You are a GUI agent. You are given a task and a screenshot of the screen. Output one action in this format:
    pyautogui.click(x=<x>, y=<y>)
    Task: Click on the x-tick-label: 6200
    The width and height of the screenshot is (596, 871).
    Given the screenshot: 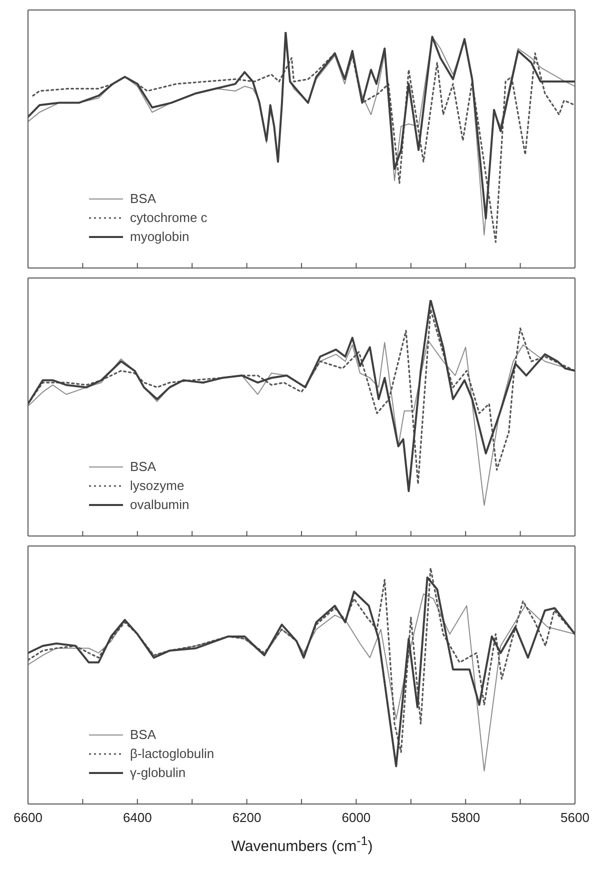 What is the action you would take?
    pyautogui.click(x=247, y=817)
    